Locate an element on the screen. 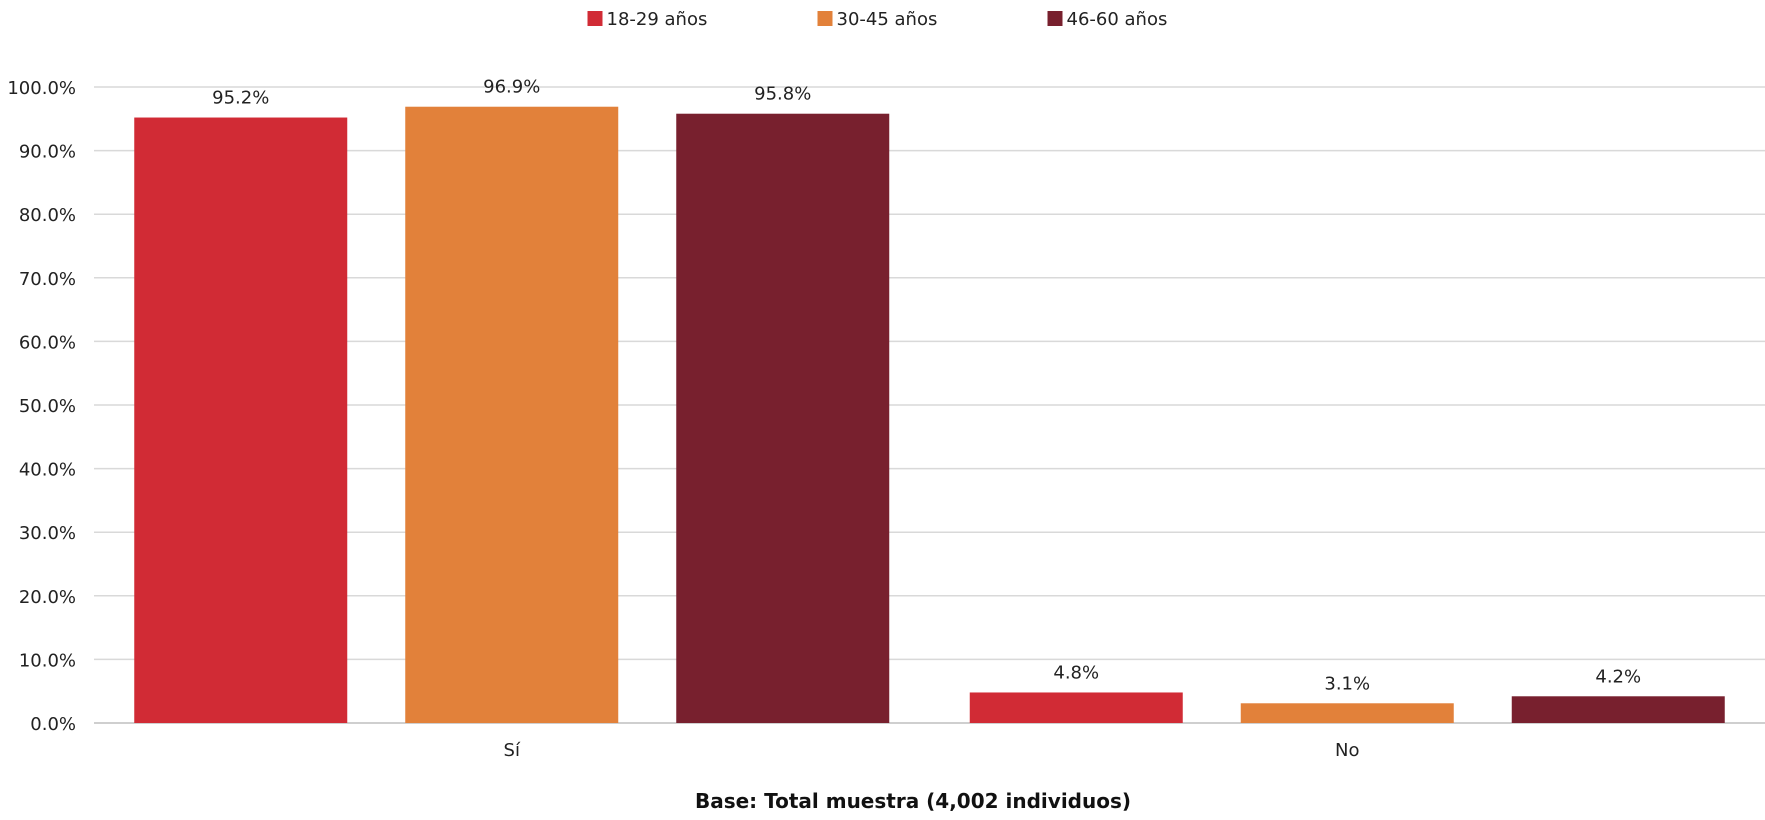 Image resolution: width=1765 pixels, height=820 pixels. y-tick-label: 30.0% is located at coordinates (47, 533).